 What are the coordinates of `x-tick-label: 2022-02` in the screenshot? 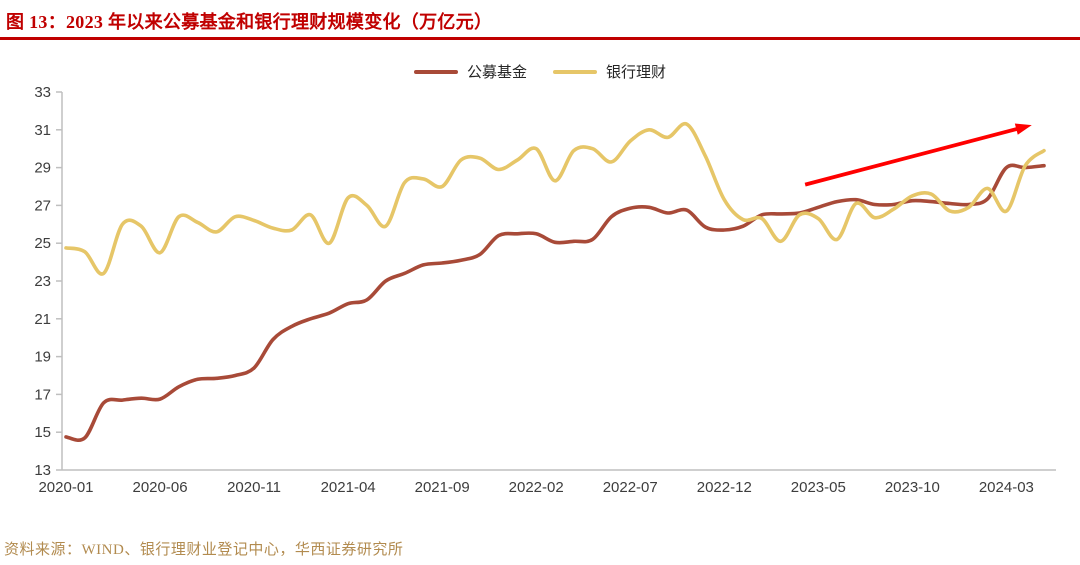 It's located at (536, 487).